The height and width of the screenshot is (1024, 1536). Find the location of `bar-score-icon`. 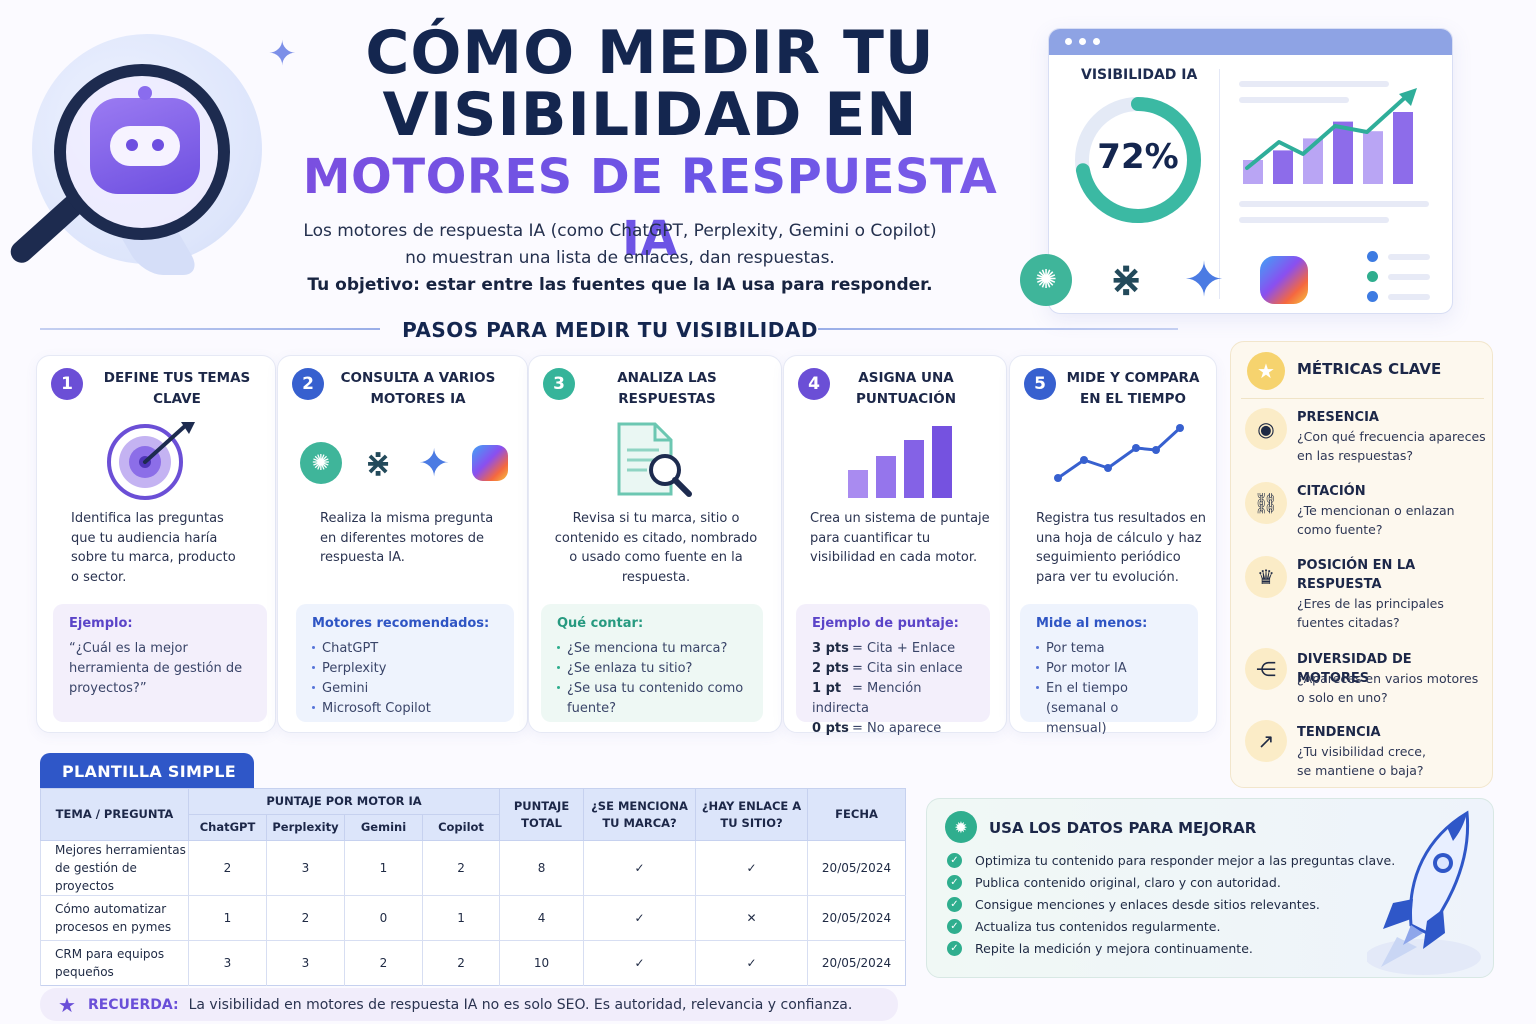

bar-score-icon is located at coordinates (900, 462).